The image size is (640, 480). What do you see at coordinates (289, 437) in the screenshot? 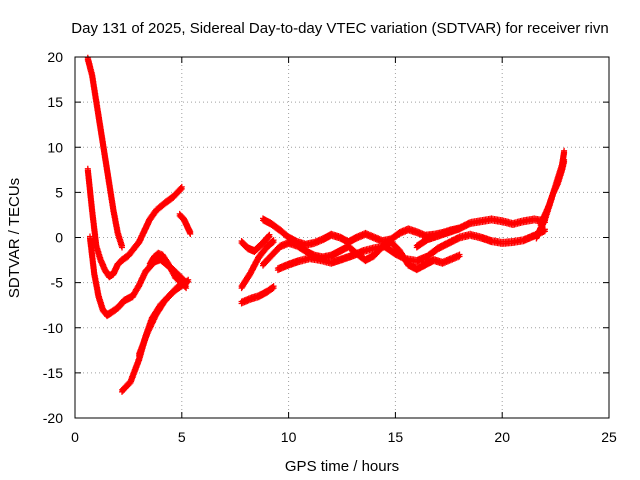
I see `x-tick-label: 10` at bounding box center [289, 437].